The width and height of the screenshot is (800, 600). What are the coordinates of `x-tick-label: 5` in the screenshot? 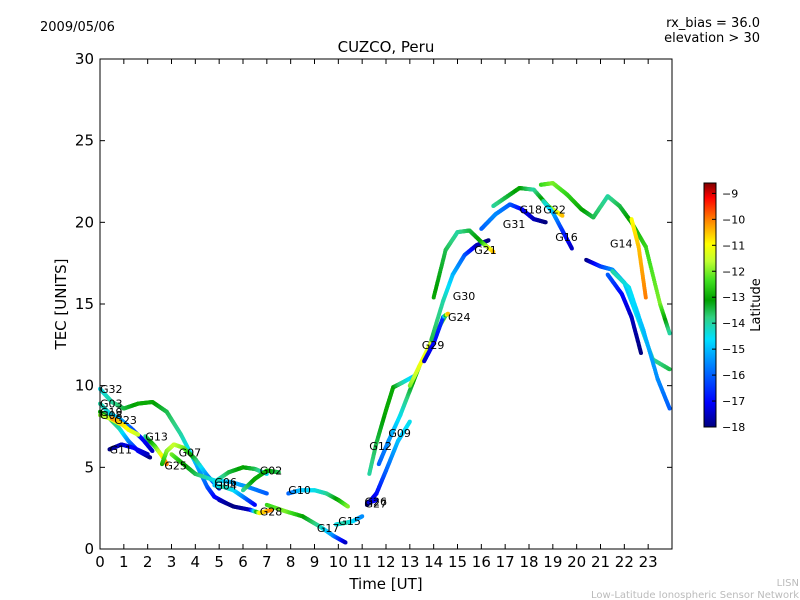 It's located at (219, 562).